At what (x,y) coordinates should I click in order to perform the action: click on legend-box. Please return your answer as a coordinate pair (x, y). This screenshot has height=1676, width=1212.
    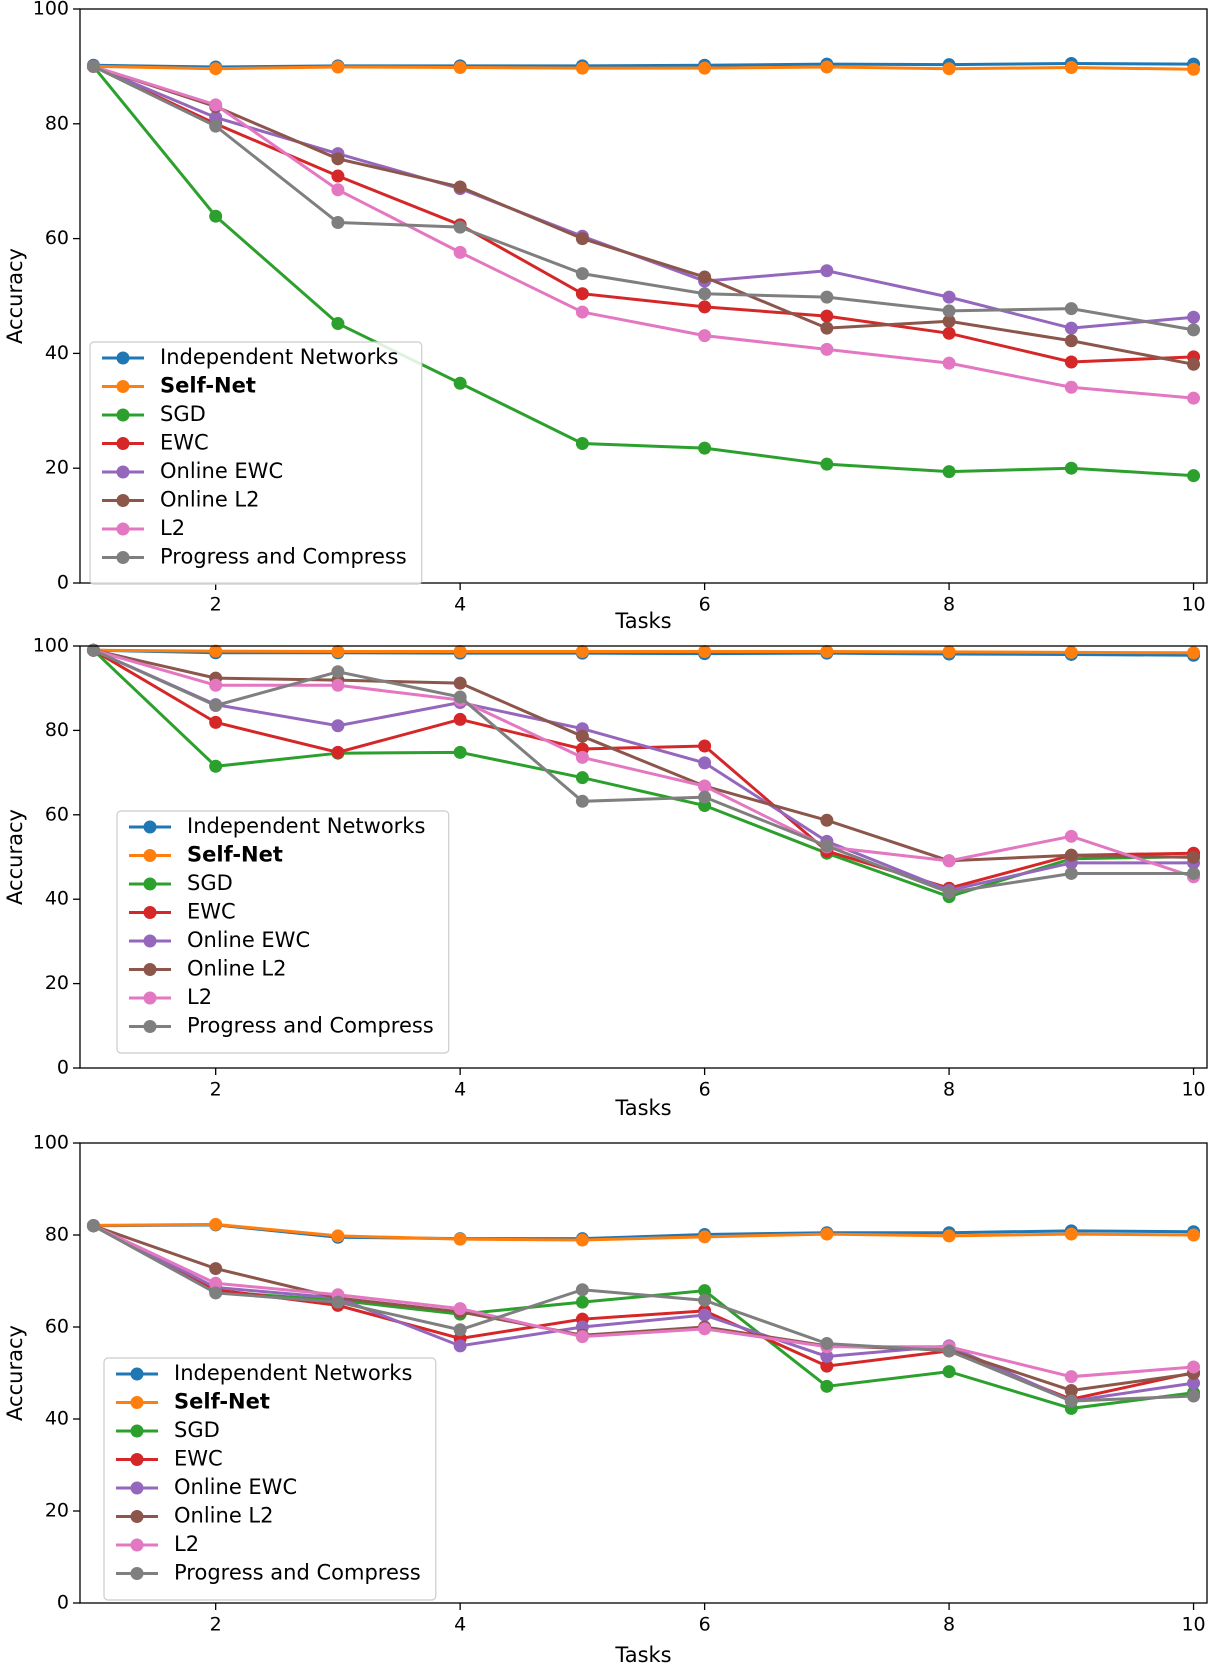
    Looking at the image, I should click on (283, 932).